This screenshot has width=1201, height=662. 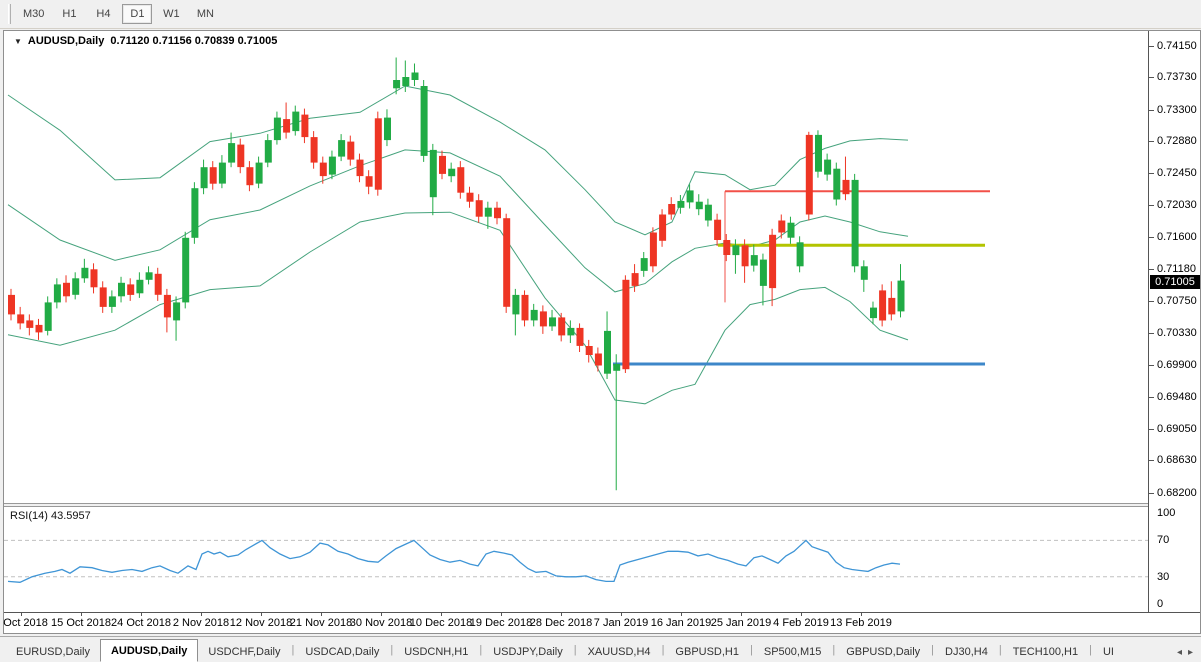 I want to click on chart-tab-dj30-h4: DJ30,H4, so click(x=966, y=651).